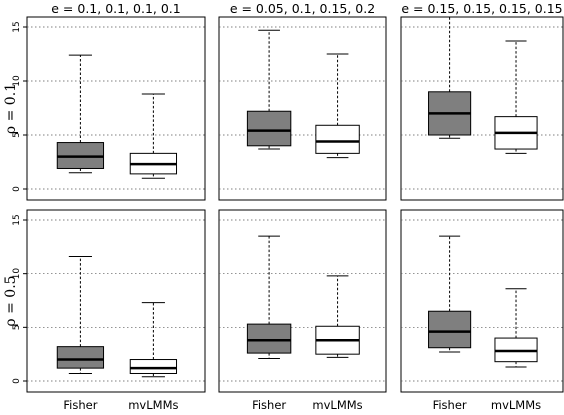 The height and width of the screenshot is (415, 564). What do you see at coordinates (115, 8) in the screenshot?
I see `column-header: e = 0.1, 0.1, 0.1, 0.1` at bounding box center [115, 8].